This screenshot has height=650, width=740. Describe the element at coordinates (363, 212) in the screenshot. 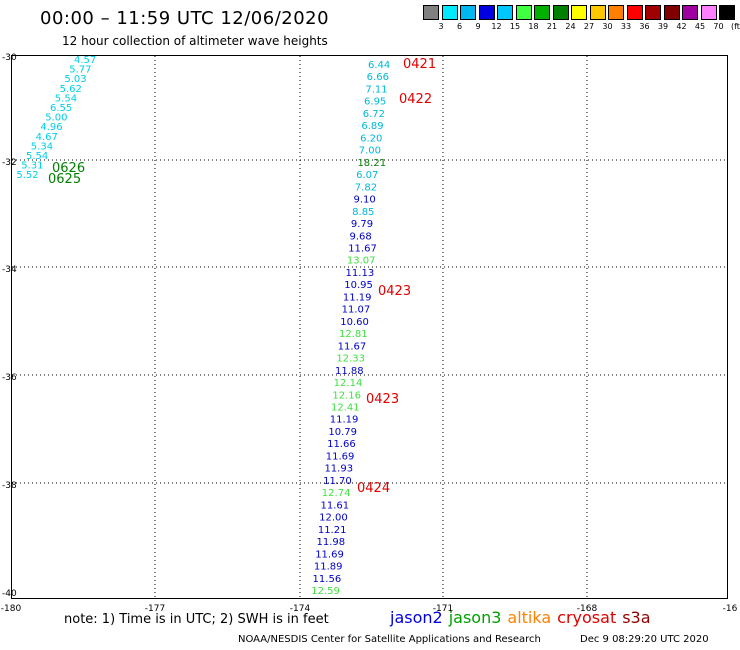

I see `wave-height-label: 8.85` at that location.